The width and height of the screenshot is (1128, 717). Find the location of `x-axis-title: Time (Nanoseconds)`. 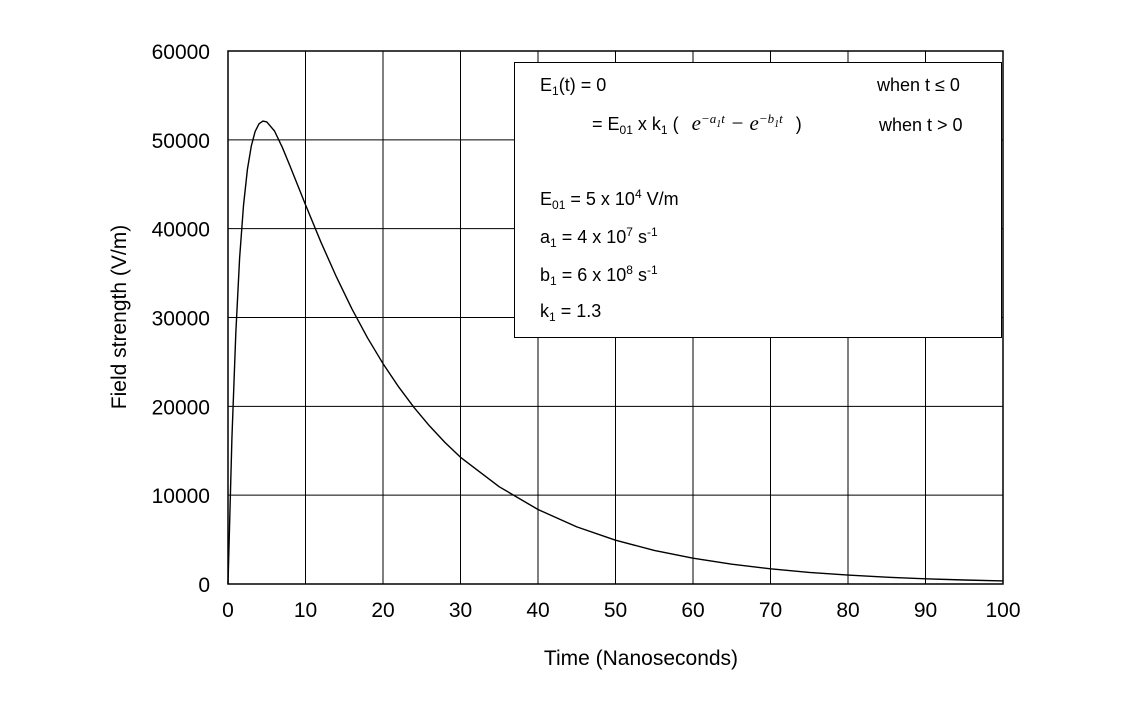

x-axis-title: Time (Nanoseconds) is located at coordinates (641, 658).